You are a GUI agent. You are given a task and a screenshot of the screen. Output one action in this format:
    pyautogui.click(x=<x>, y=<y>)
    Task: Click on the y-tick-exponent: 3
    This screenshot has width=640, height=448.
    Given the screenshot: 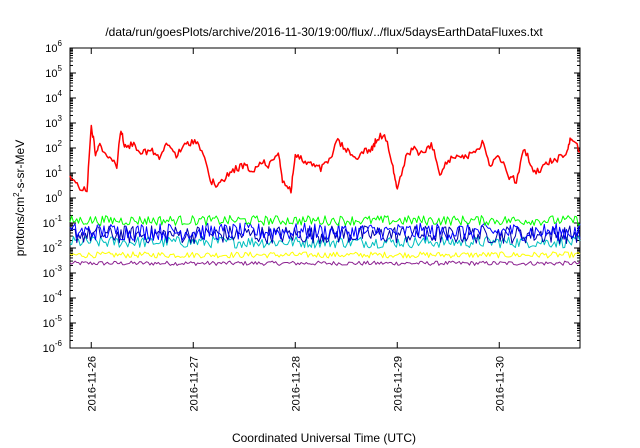 What is the action you would take?
    pyautogui.click(x=60, y=118)
    